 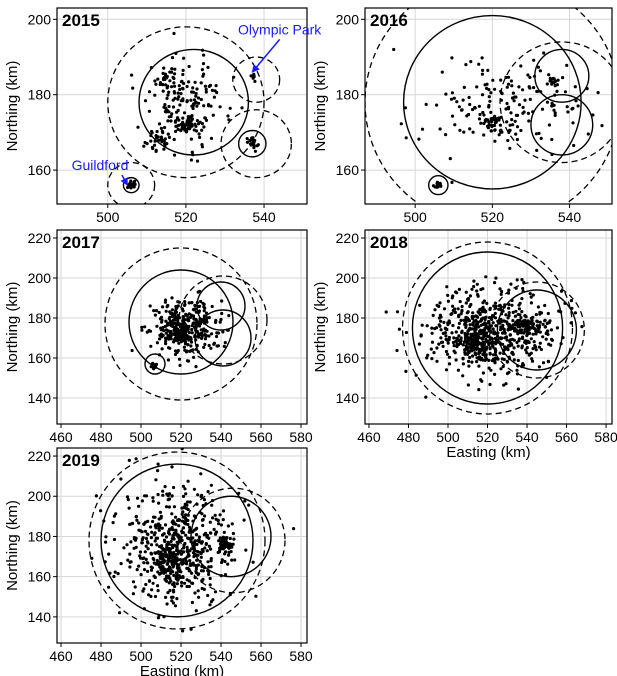 What do you see at coordinates (40, 496) in the screenshot?
I see `y-tick-label: 200` at bounding box center [40, 496].